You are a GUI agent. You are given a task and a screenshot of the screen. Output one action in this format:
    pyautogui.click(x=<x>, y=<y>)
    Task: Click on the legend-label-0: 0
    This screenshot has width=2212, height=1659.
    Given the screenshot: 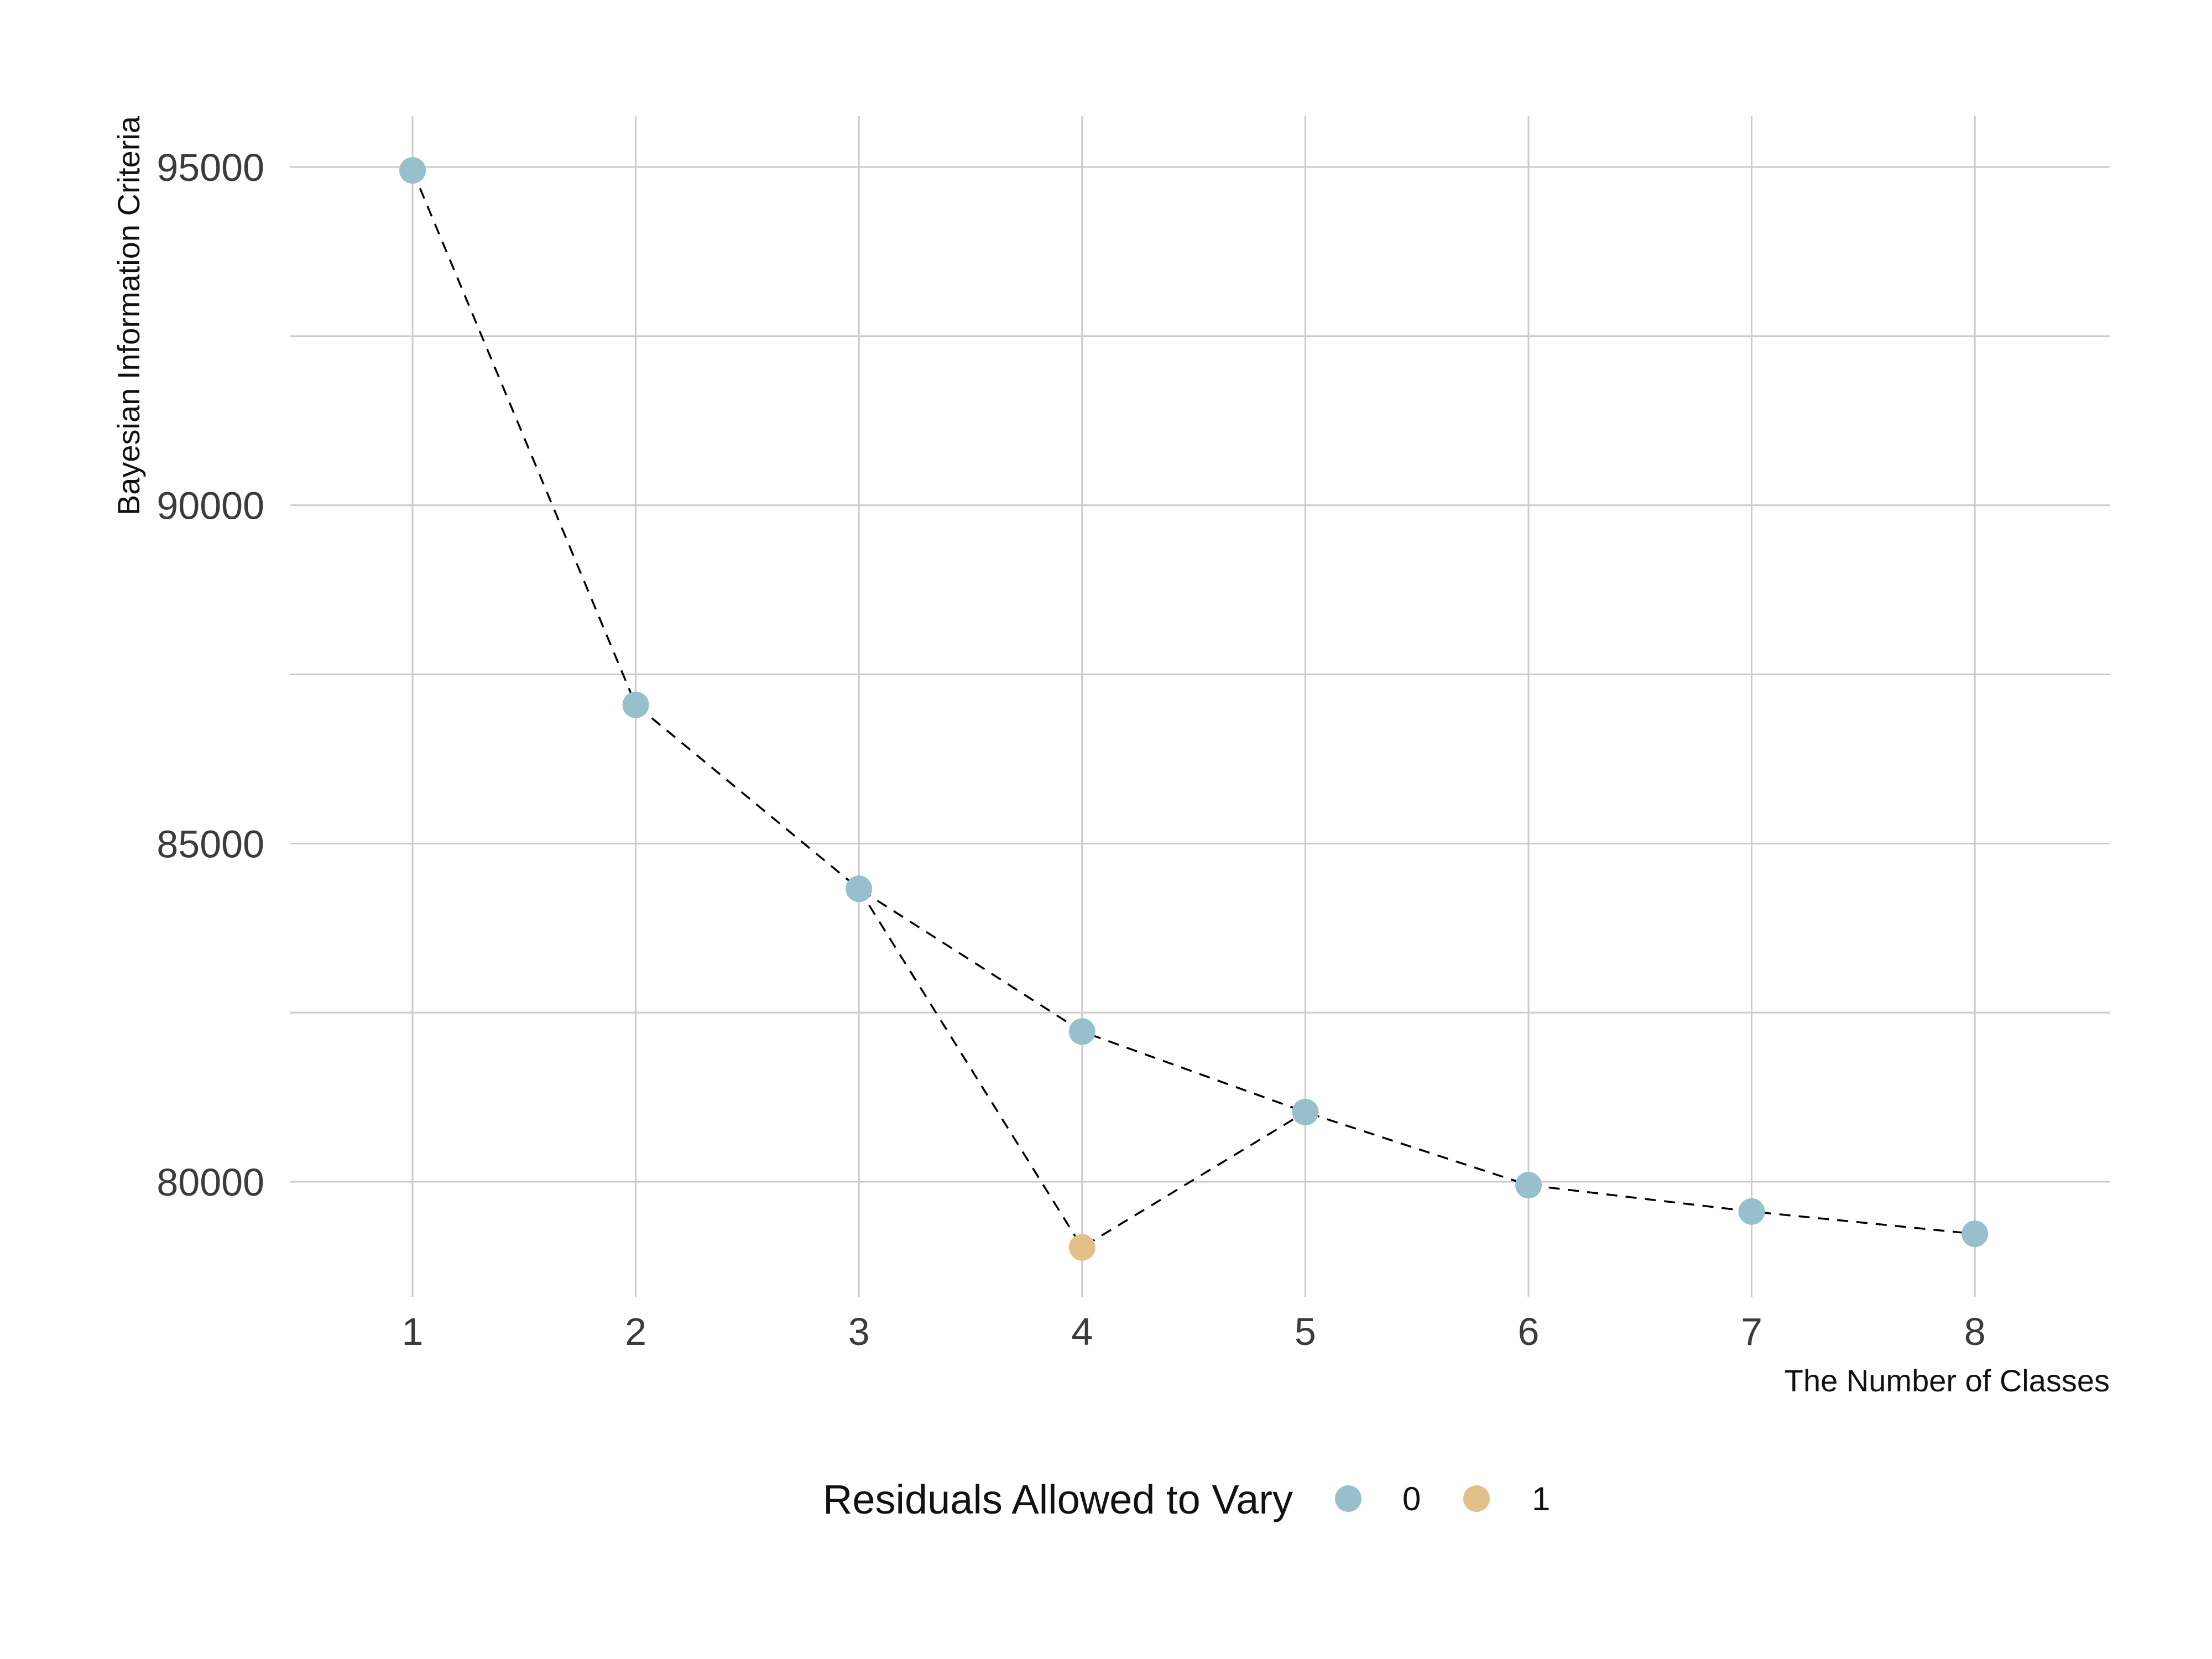 What is the action you would take?
    pyautogui.click(x=1412, y=1498)
    